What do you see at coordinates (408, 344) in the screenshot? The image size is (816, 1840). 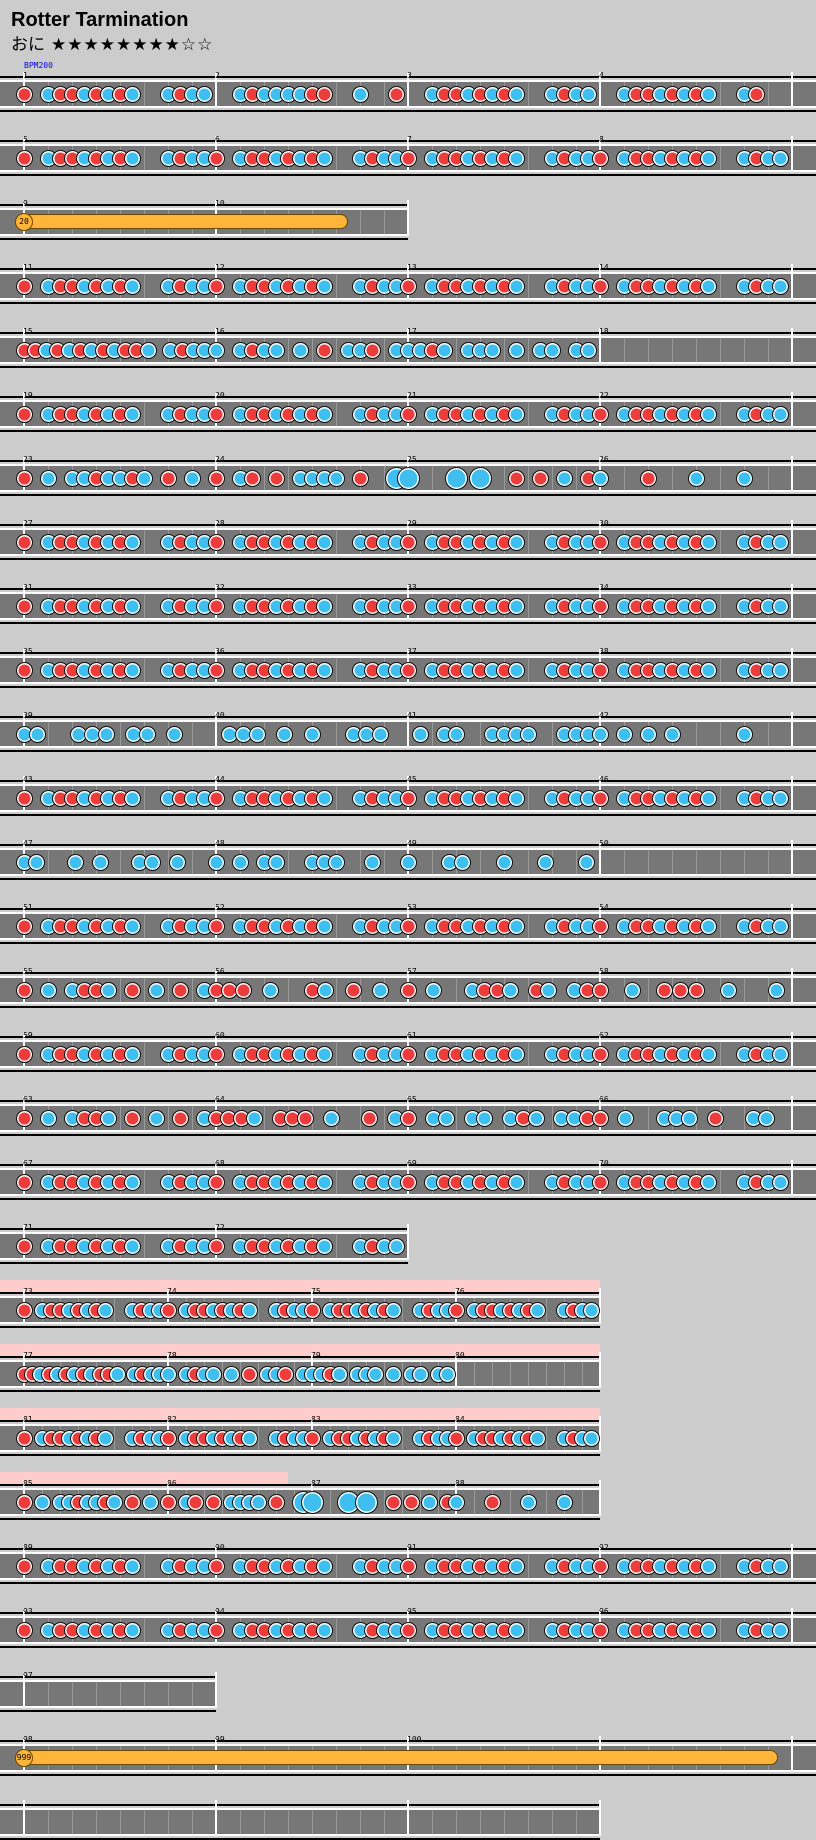 I see `lane-row: 15 16 17 18` at bounding box center [408, 344].